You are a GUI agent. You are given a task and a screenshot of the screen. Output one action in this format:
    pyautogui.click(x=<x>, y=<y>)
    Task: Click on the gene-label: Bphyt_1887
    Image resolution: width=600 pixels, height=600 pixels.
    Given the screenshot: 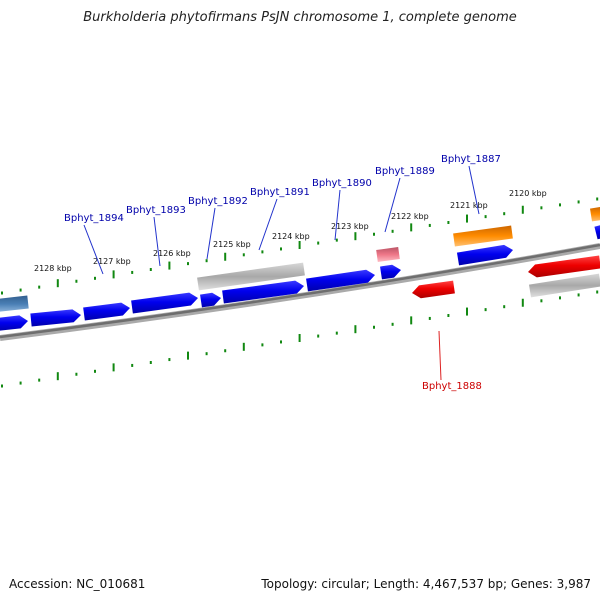 What is the action you would take?
    pyautogui.click(x=471, y=159)
    